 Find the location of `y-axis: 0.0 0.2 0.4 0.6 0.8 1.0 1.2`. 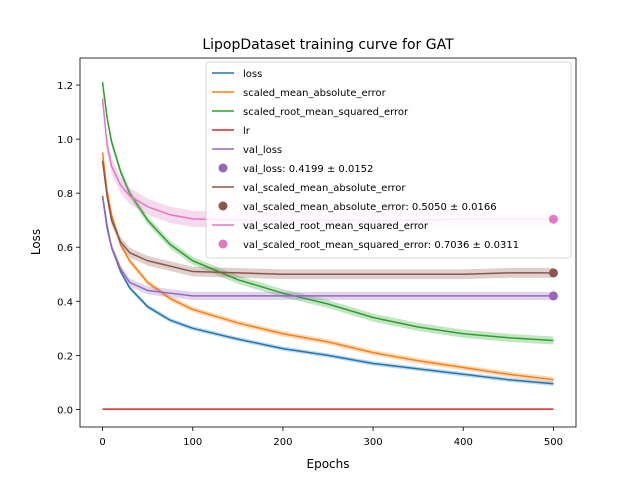

y-axis: 0.0 0.2 0.4 0.6 0.8 1.0 1.2 is located at coordinates (68, 248).